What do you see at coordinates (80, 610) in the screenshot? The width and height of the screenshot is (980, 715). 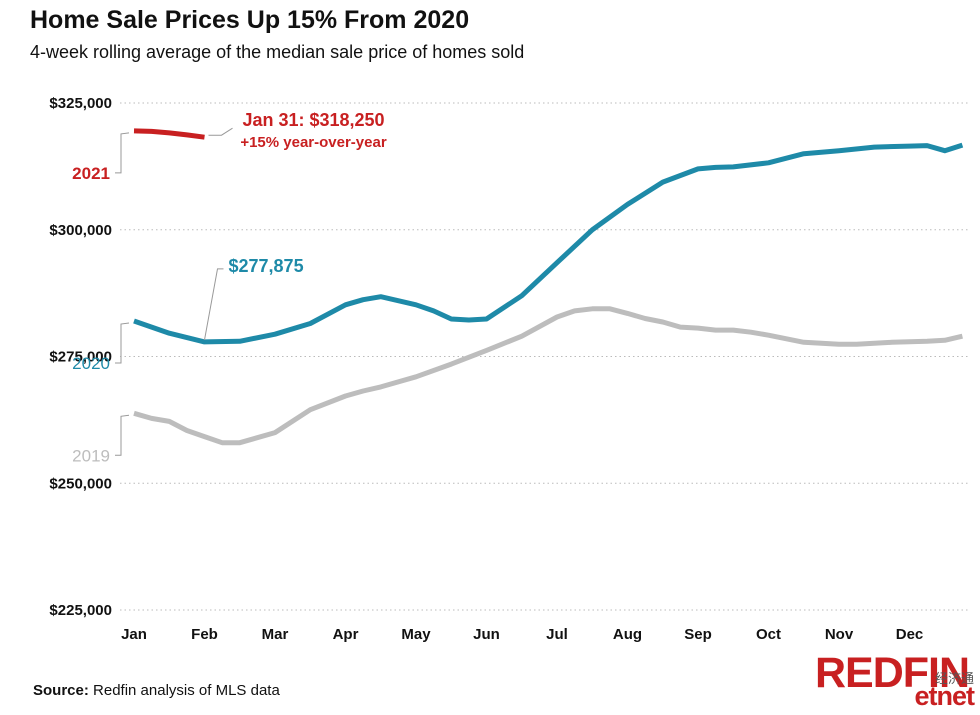 I see `y-tick-label: $225,000` at bounding box center [80, 610].